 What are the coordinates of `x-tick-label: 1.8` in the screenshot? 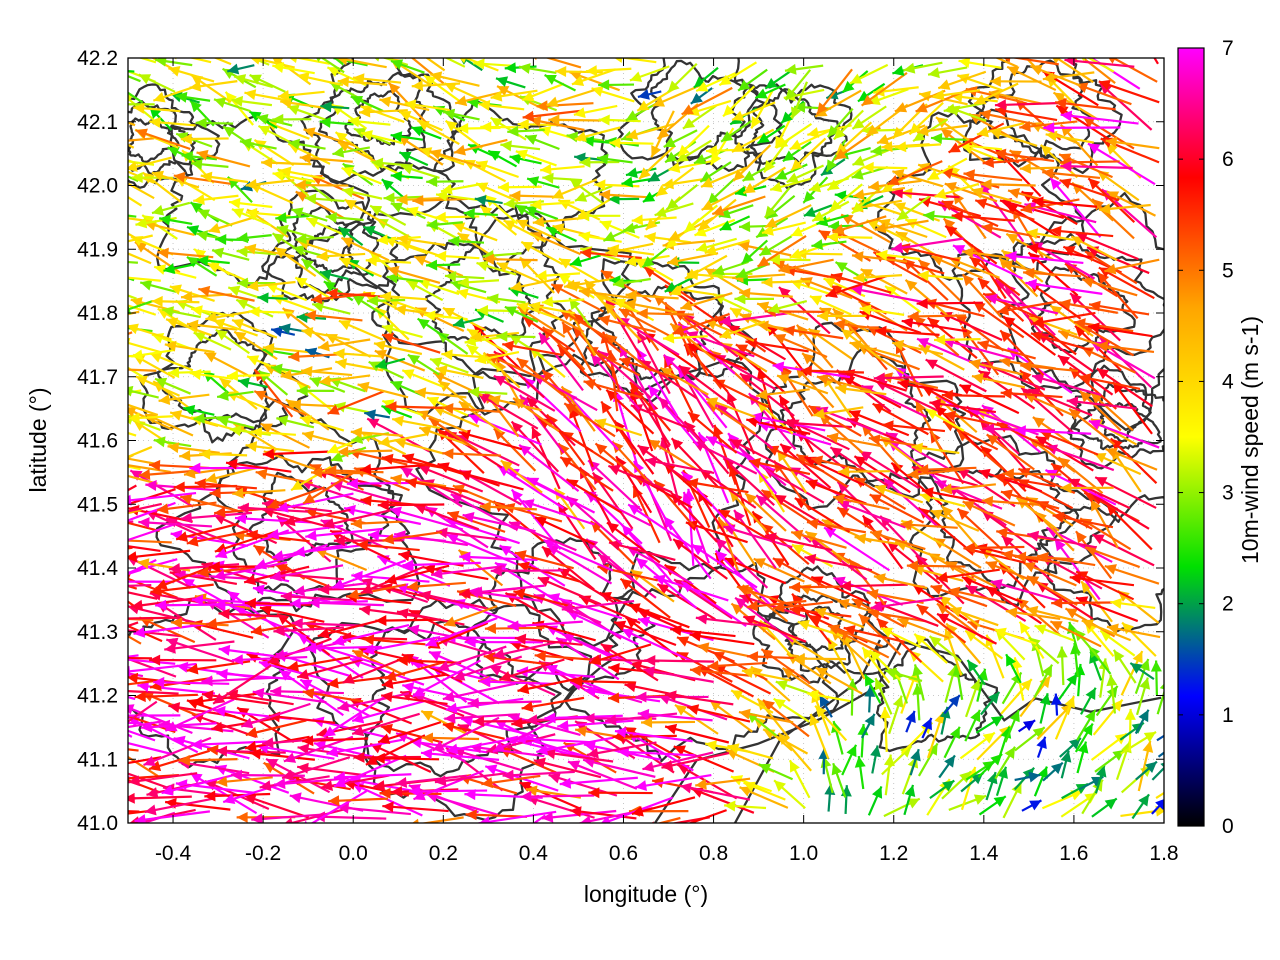 It's located at (1163, 853).